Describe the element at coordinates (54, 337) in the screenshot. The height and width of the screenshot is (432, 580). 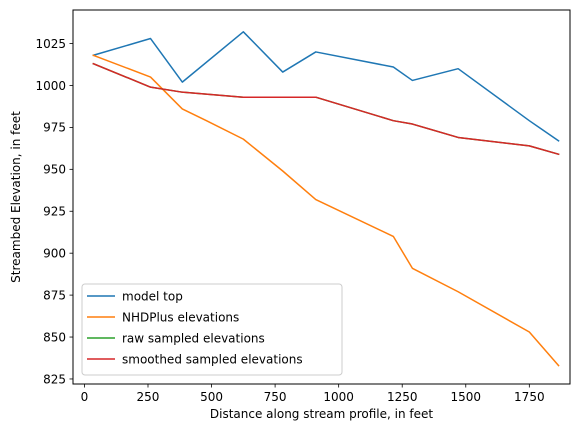
I see `y-tick-label: 850` at that location.